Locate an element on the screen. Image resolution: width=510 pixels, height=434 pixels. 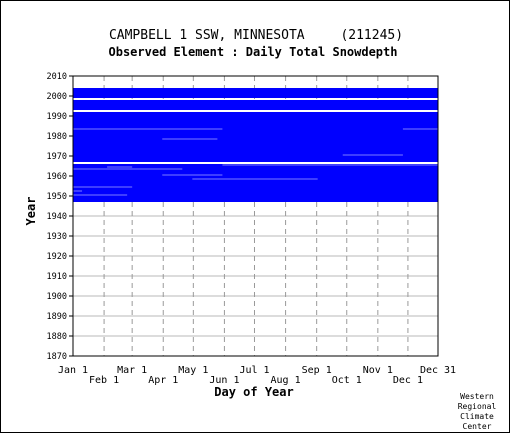
x-tick-upper-1: Jan 1 is located at coordinates (73, 370).